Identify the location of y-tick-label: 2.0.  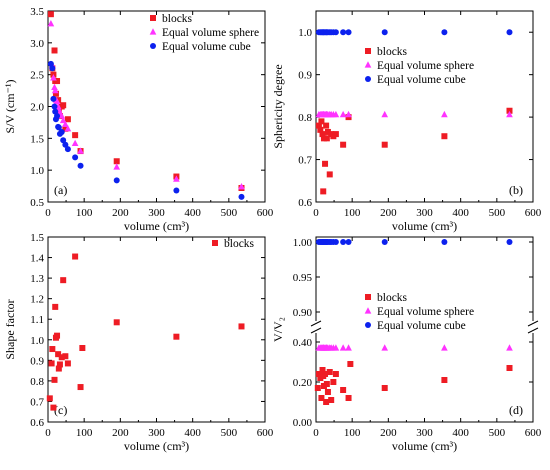
(37, 108).